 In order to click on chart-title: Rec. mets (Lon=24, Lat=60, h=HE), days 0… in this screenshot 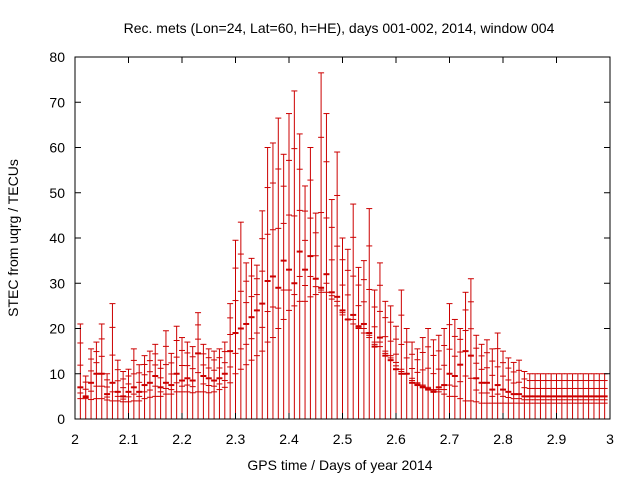, I will do `click(339, 28)`.